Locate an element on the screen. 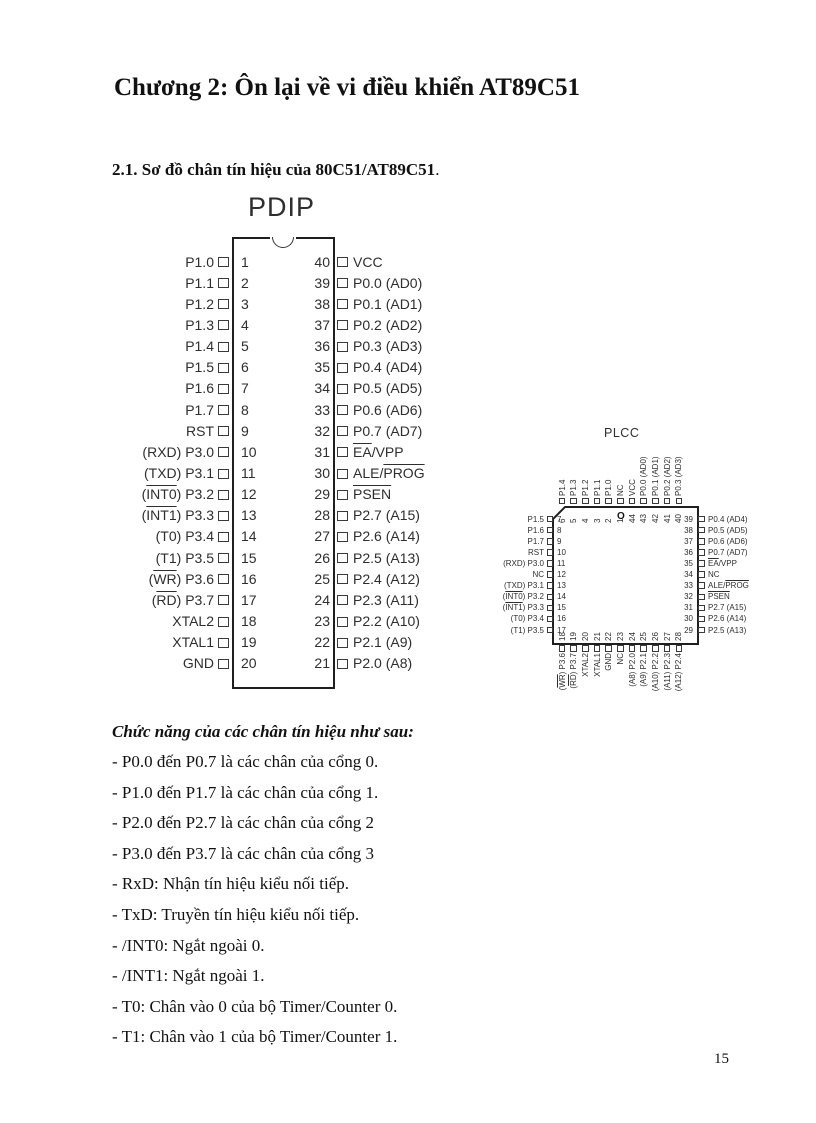  plcc-left-pin-label: (RXD) P3.0 is located at coordinates (523, 563).